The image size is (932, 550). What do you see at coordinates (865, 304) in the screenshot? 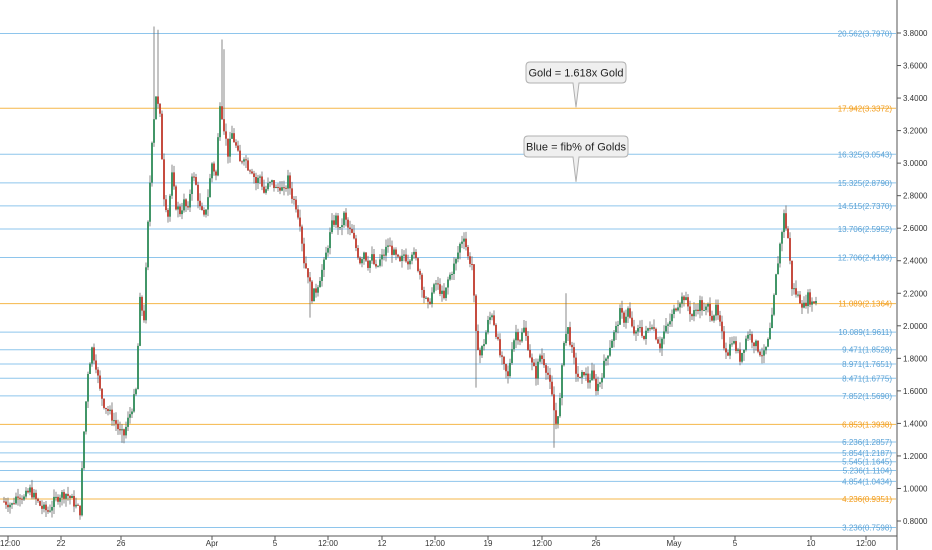
I see `fib-label-7: 11.089(2.1364)` at bounding box center [865, 304].